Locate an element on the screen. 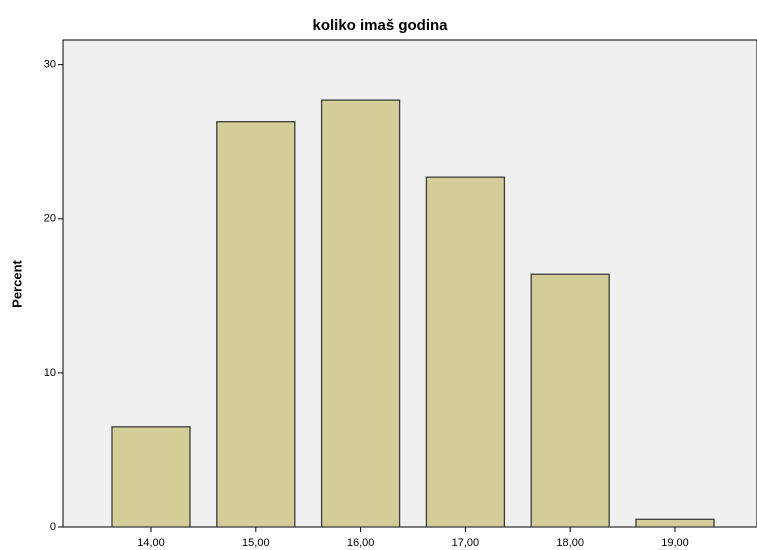 This screenshot has height=550, width=757. x-tick-label: 19,00 is located at coordinates (675, 543).